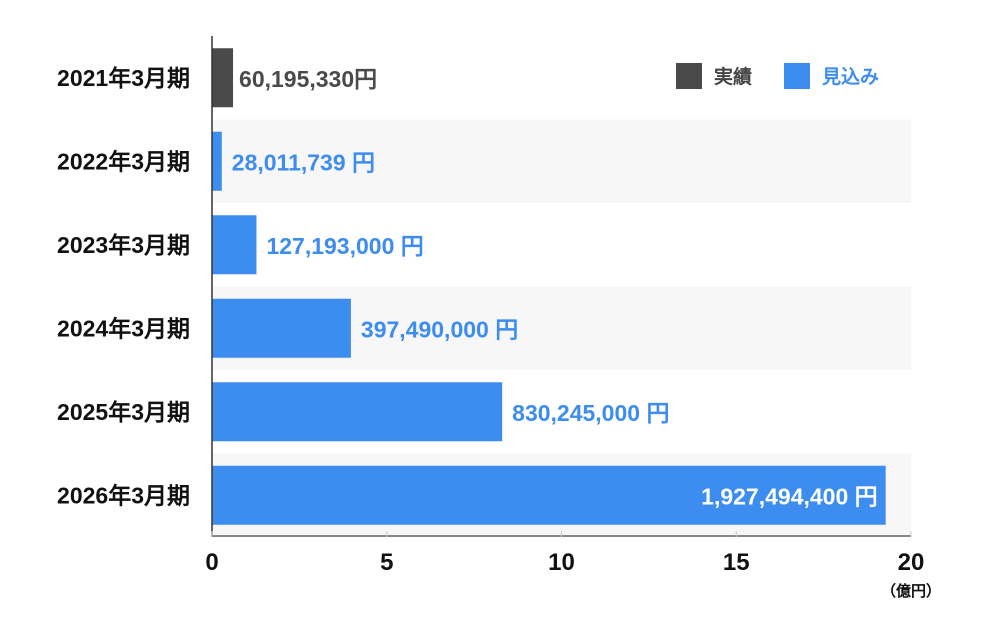 The height and width of the screenshot is (620, 1000). Describe the element at coordinates (736, 562) in the screenshot. I see `x-tick-label: 15` at that location.